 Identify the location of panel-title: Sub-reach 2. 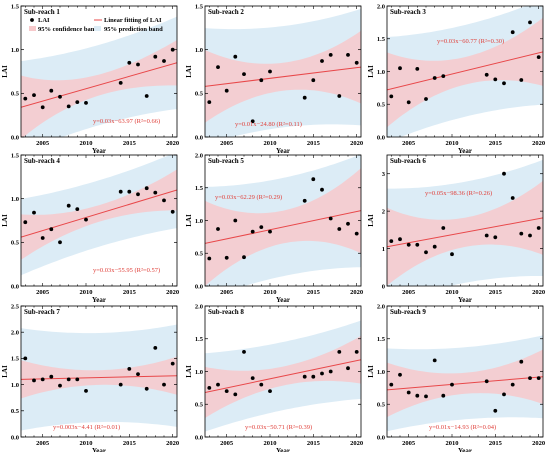
(226, 12).